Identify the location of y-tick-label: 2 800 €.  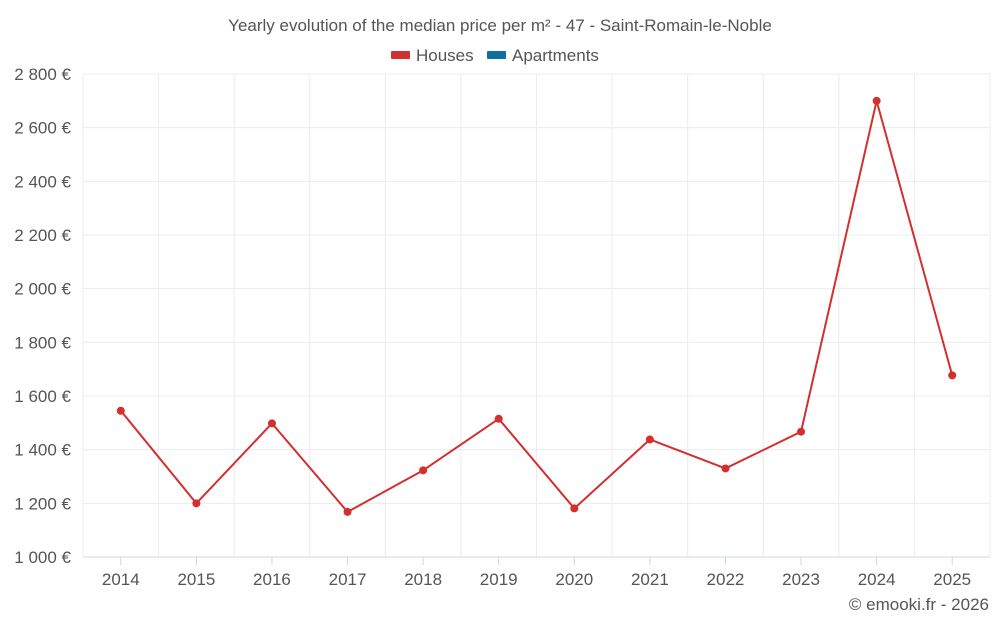
(42, 74).